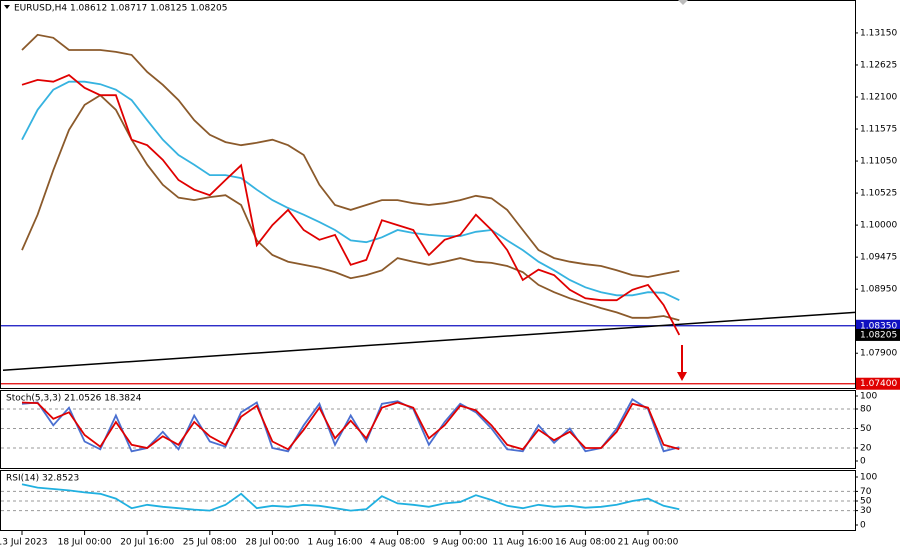 This screenshot has height=553, width=900. I want to click on stoch-title: Stoch(5,3,3) 21.0526 18.3824, so click(74, 399).